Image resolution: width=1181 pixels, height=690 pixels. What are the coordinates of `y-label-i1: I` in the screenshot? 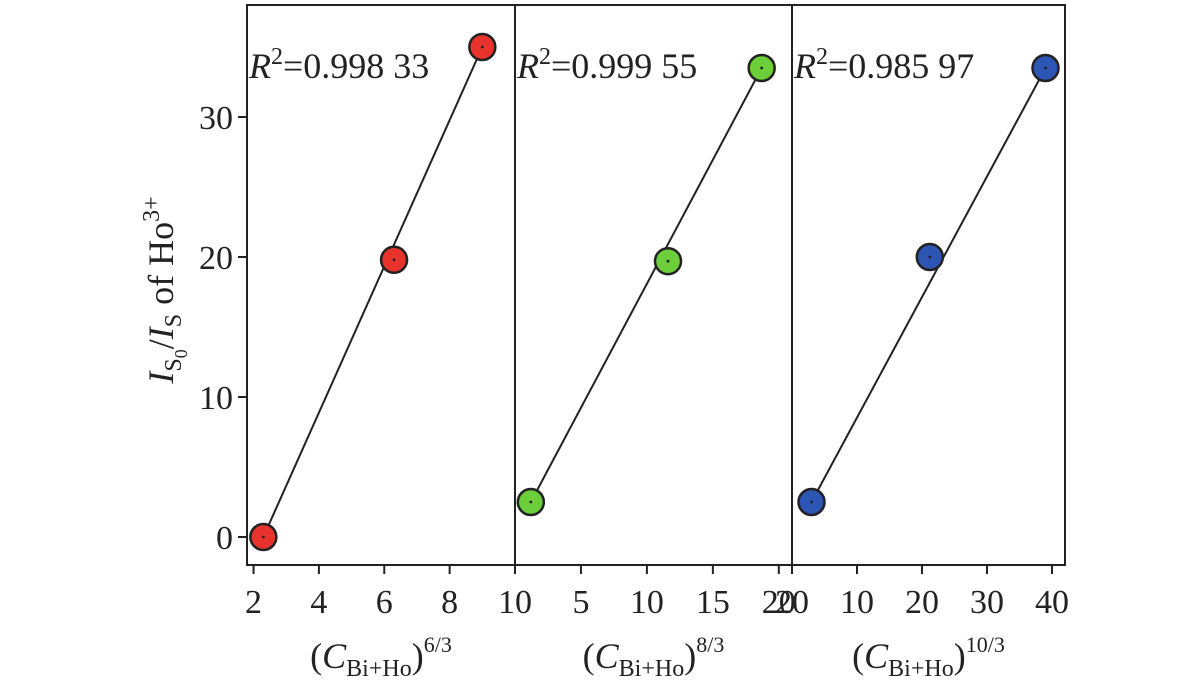 It's located at (161, 377).